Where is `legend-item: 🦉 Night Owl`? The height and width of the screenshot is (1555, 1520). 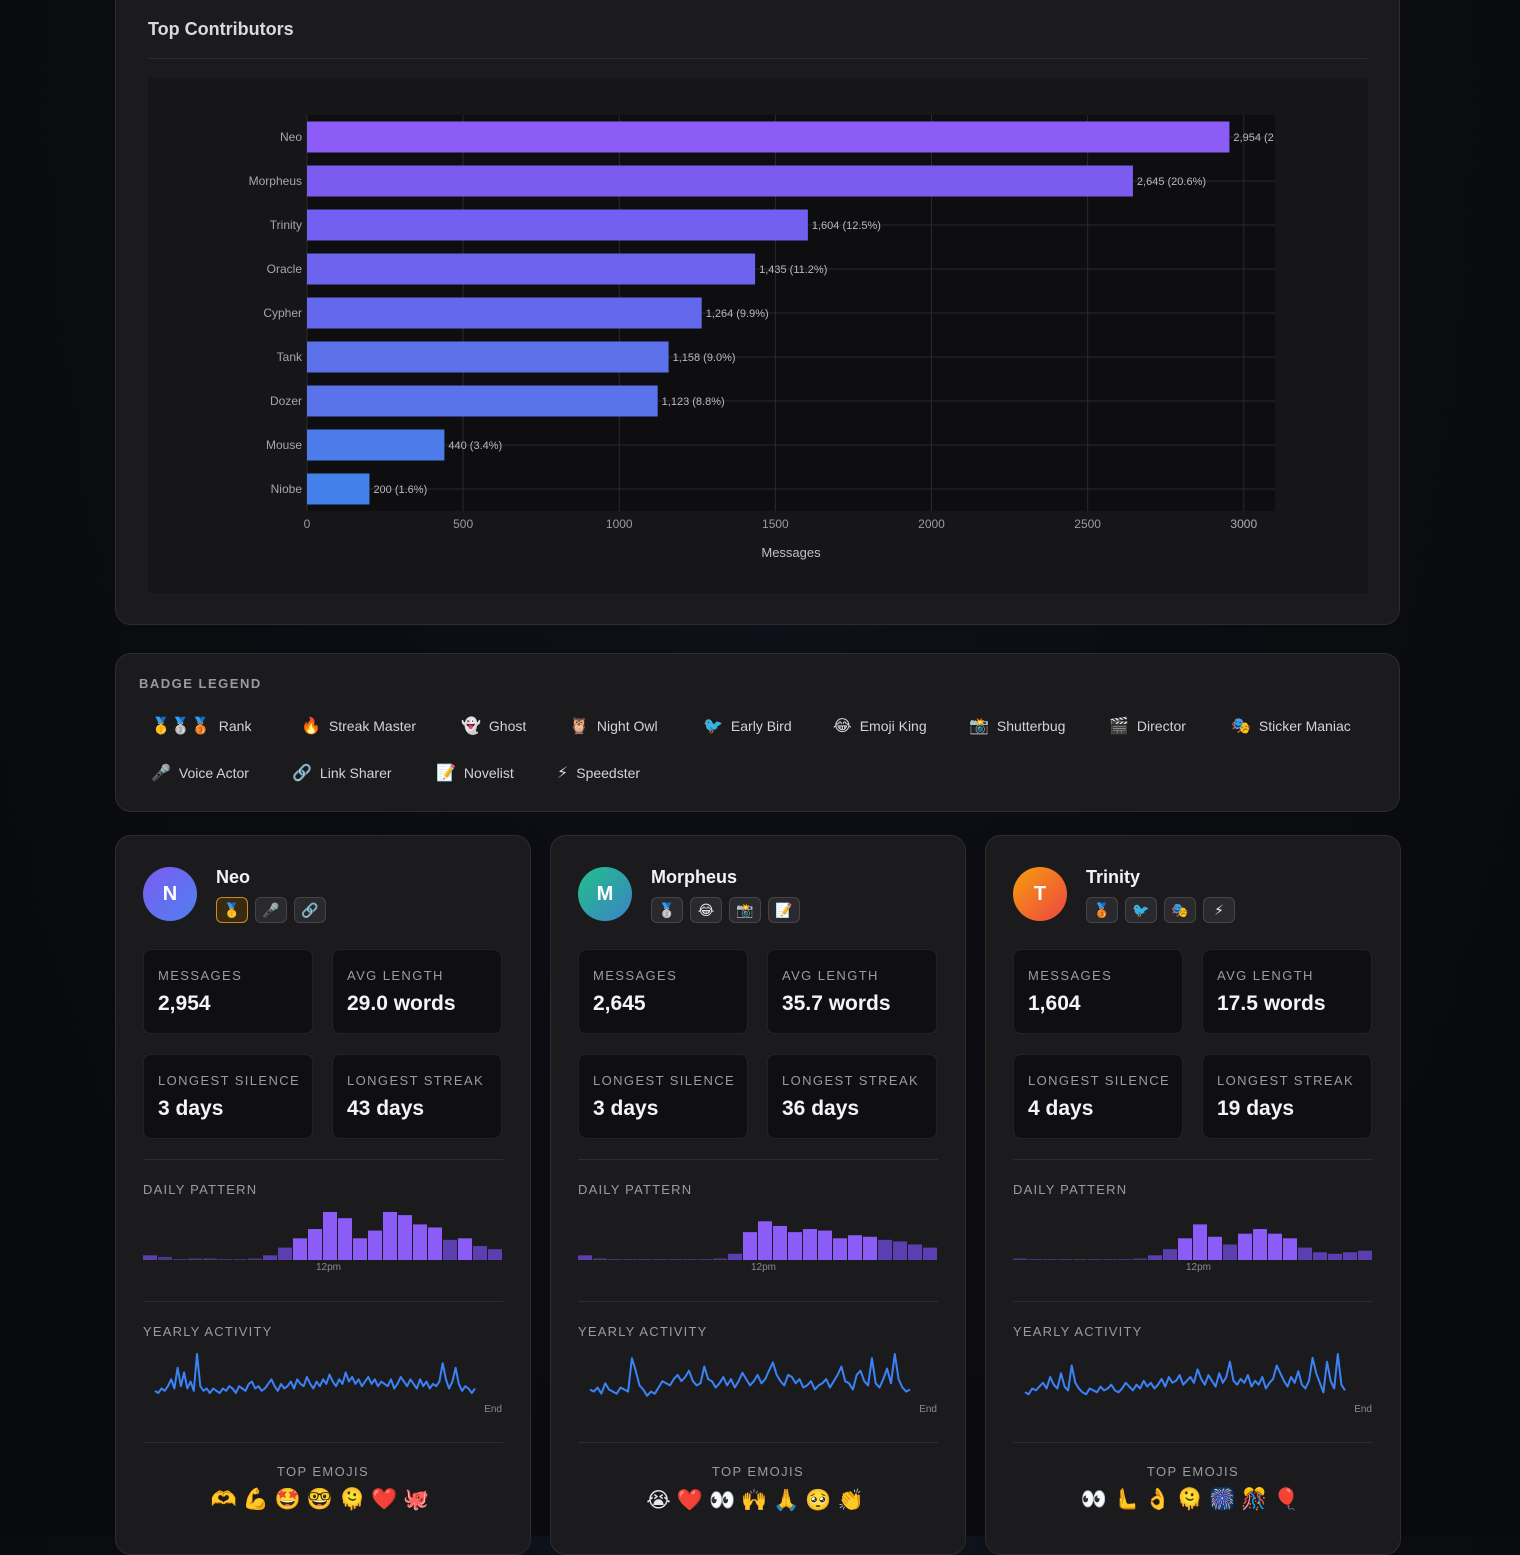
legend-item: 🦉 Night Owl is located at coordinates (613, 726).